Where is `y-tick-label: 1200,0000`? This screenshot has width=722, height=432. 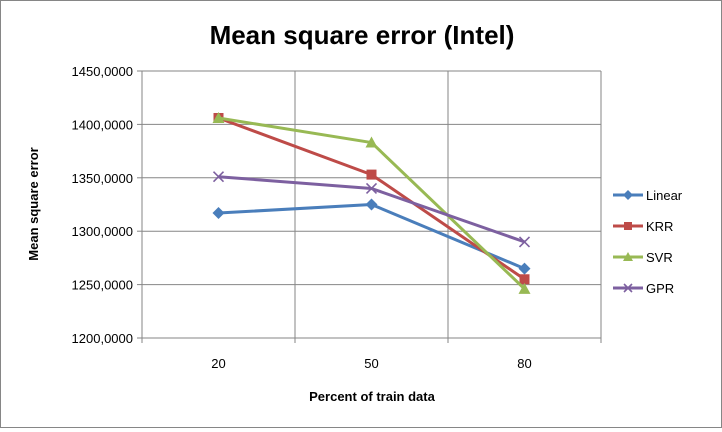 y-tick-label: 1200,0000 is located at coordinates (102, 338).